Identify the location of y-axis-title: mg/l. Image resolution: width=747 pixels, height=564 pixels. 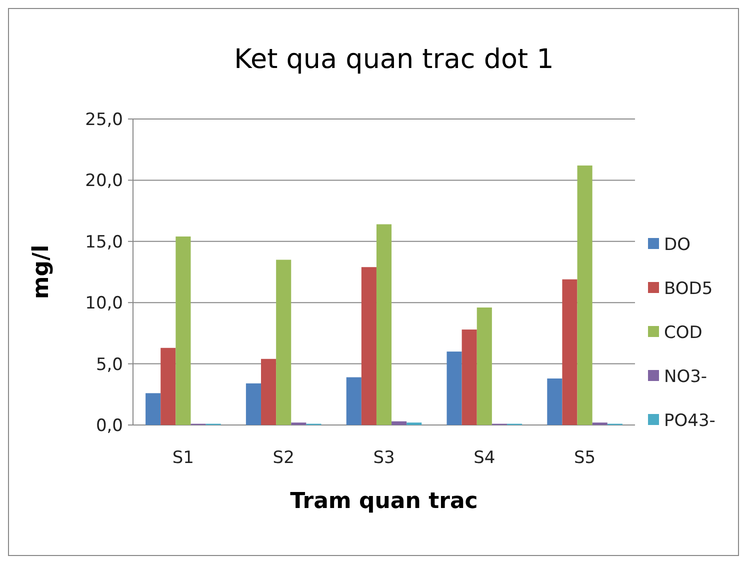
(41, 272).